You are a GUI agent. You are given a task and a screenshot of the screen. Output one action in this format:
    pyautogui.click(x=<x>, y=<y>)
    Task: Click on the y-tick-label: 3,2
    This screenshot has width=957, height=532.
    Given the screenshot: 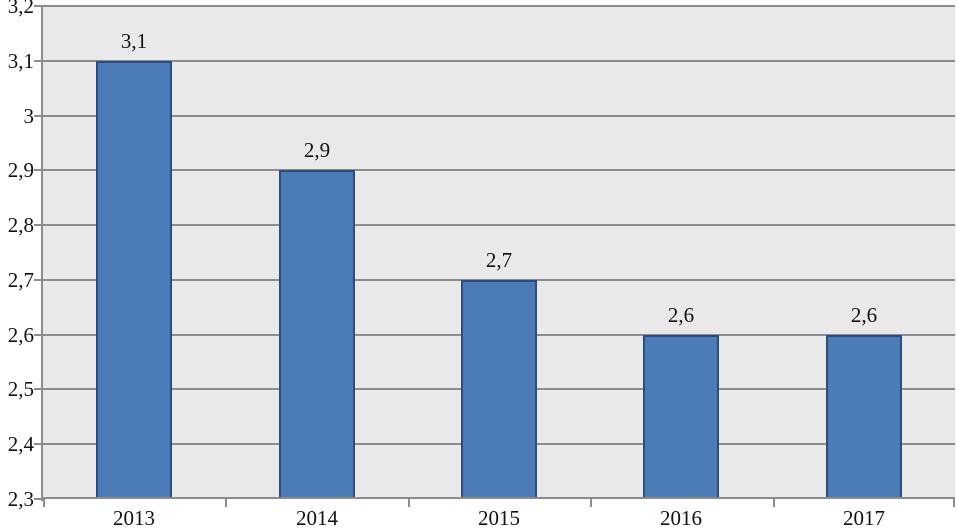 What is the action you would take?
    pyautogui.click(x=20, y=9)
    